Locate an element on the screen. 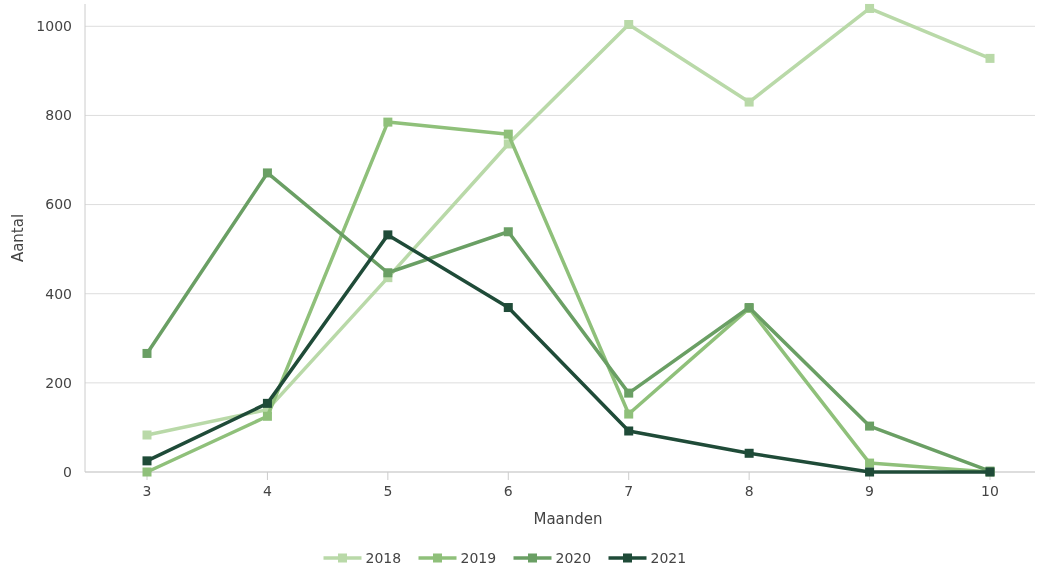  legend-label: 2021 is located at coordinates (668, 557).